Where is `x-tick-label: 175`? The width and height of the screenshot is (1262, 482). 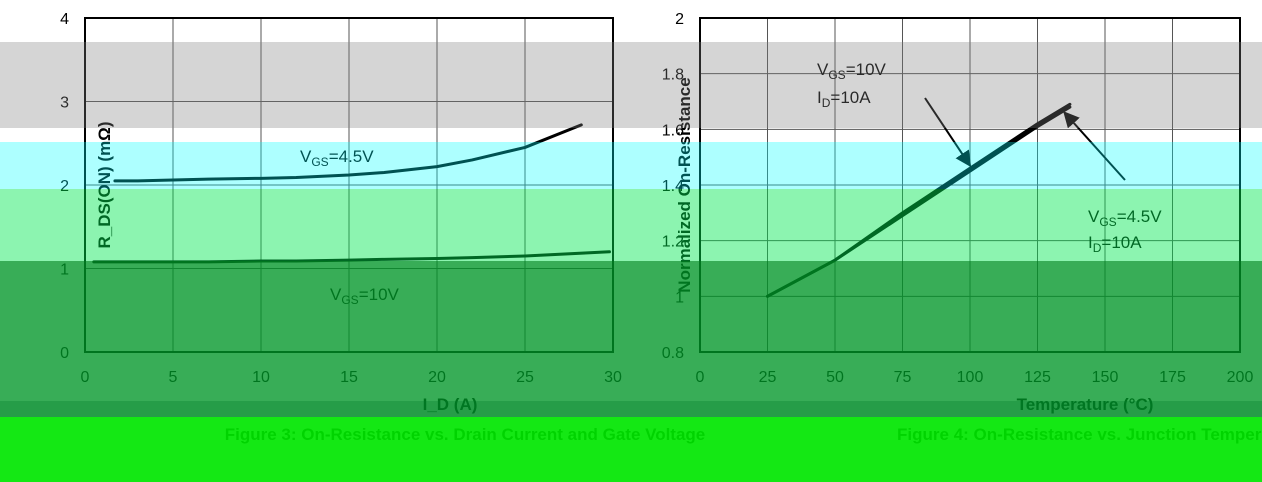
x-tick-label: 175 is located at coordinates (1172, 377).